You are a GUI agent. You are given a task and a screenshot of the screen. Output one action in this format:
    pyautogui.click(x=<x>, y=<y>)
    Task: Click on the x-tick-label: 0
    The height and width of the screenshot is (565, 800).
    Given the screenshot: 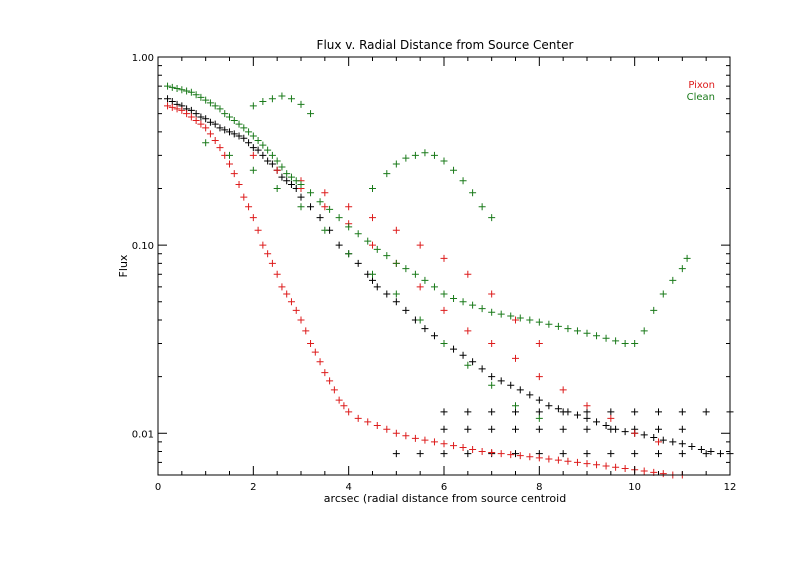 What is the action you would take?
    pyautogui.click(x=158, y=487)
    